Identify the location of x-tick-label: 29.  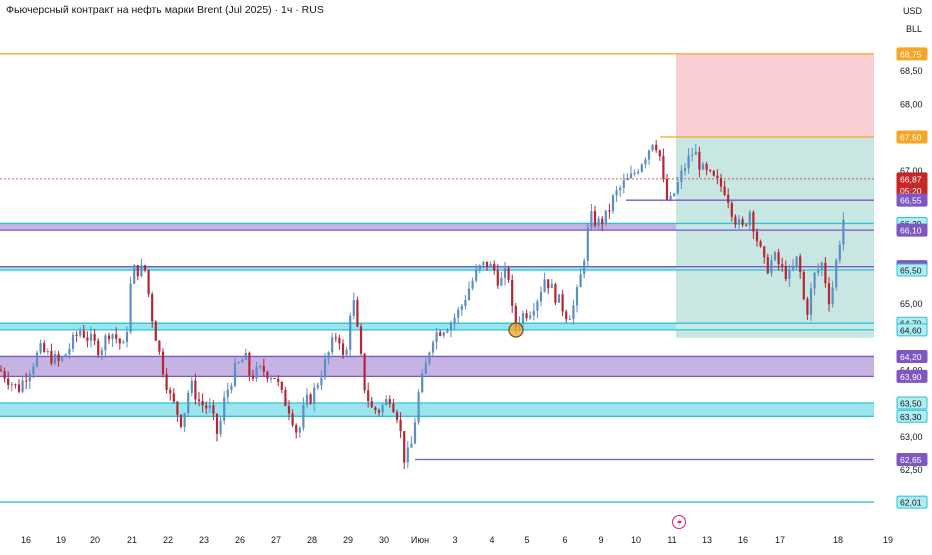
(348, 540).